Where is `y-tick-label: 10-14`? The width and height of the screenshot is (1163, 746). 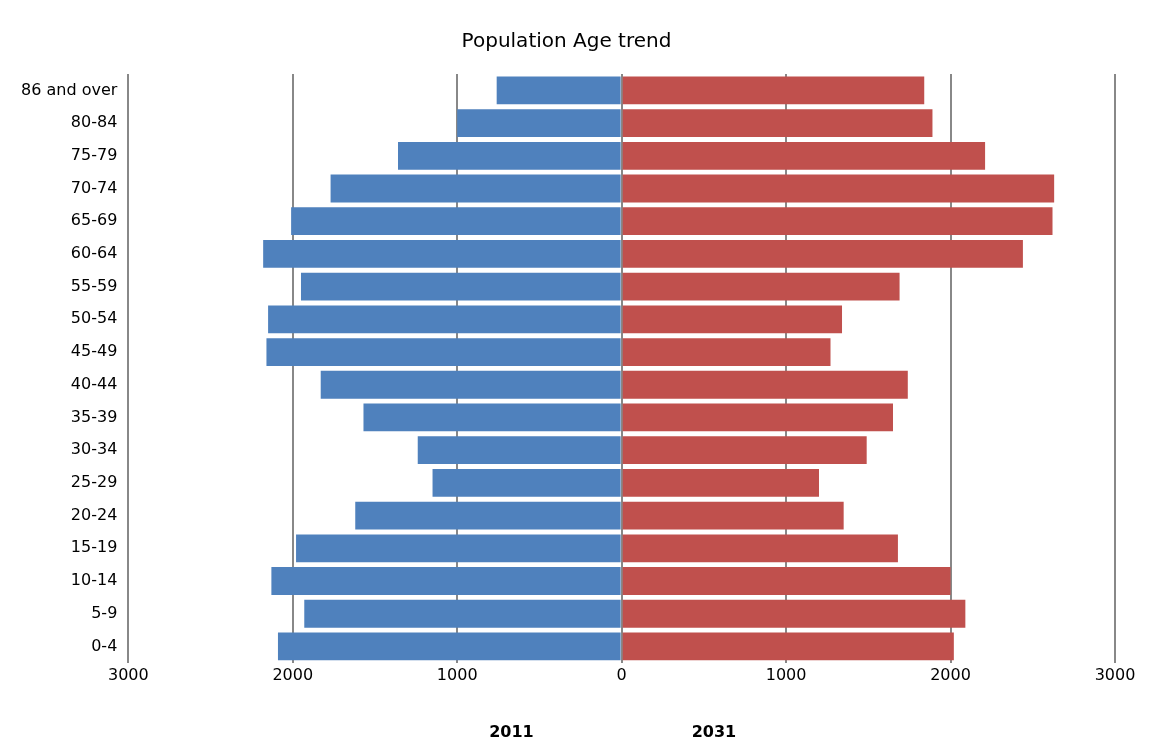 y-tick-label: 10-14 is located at coordinates (94, 580).